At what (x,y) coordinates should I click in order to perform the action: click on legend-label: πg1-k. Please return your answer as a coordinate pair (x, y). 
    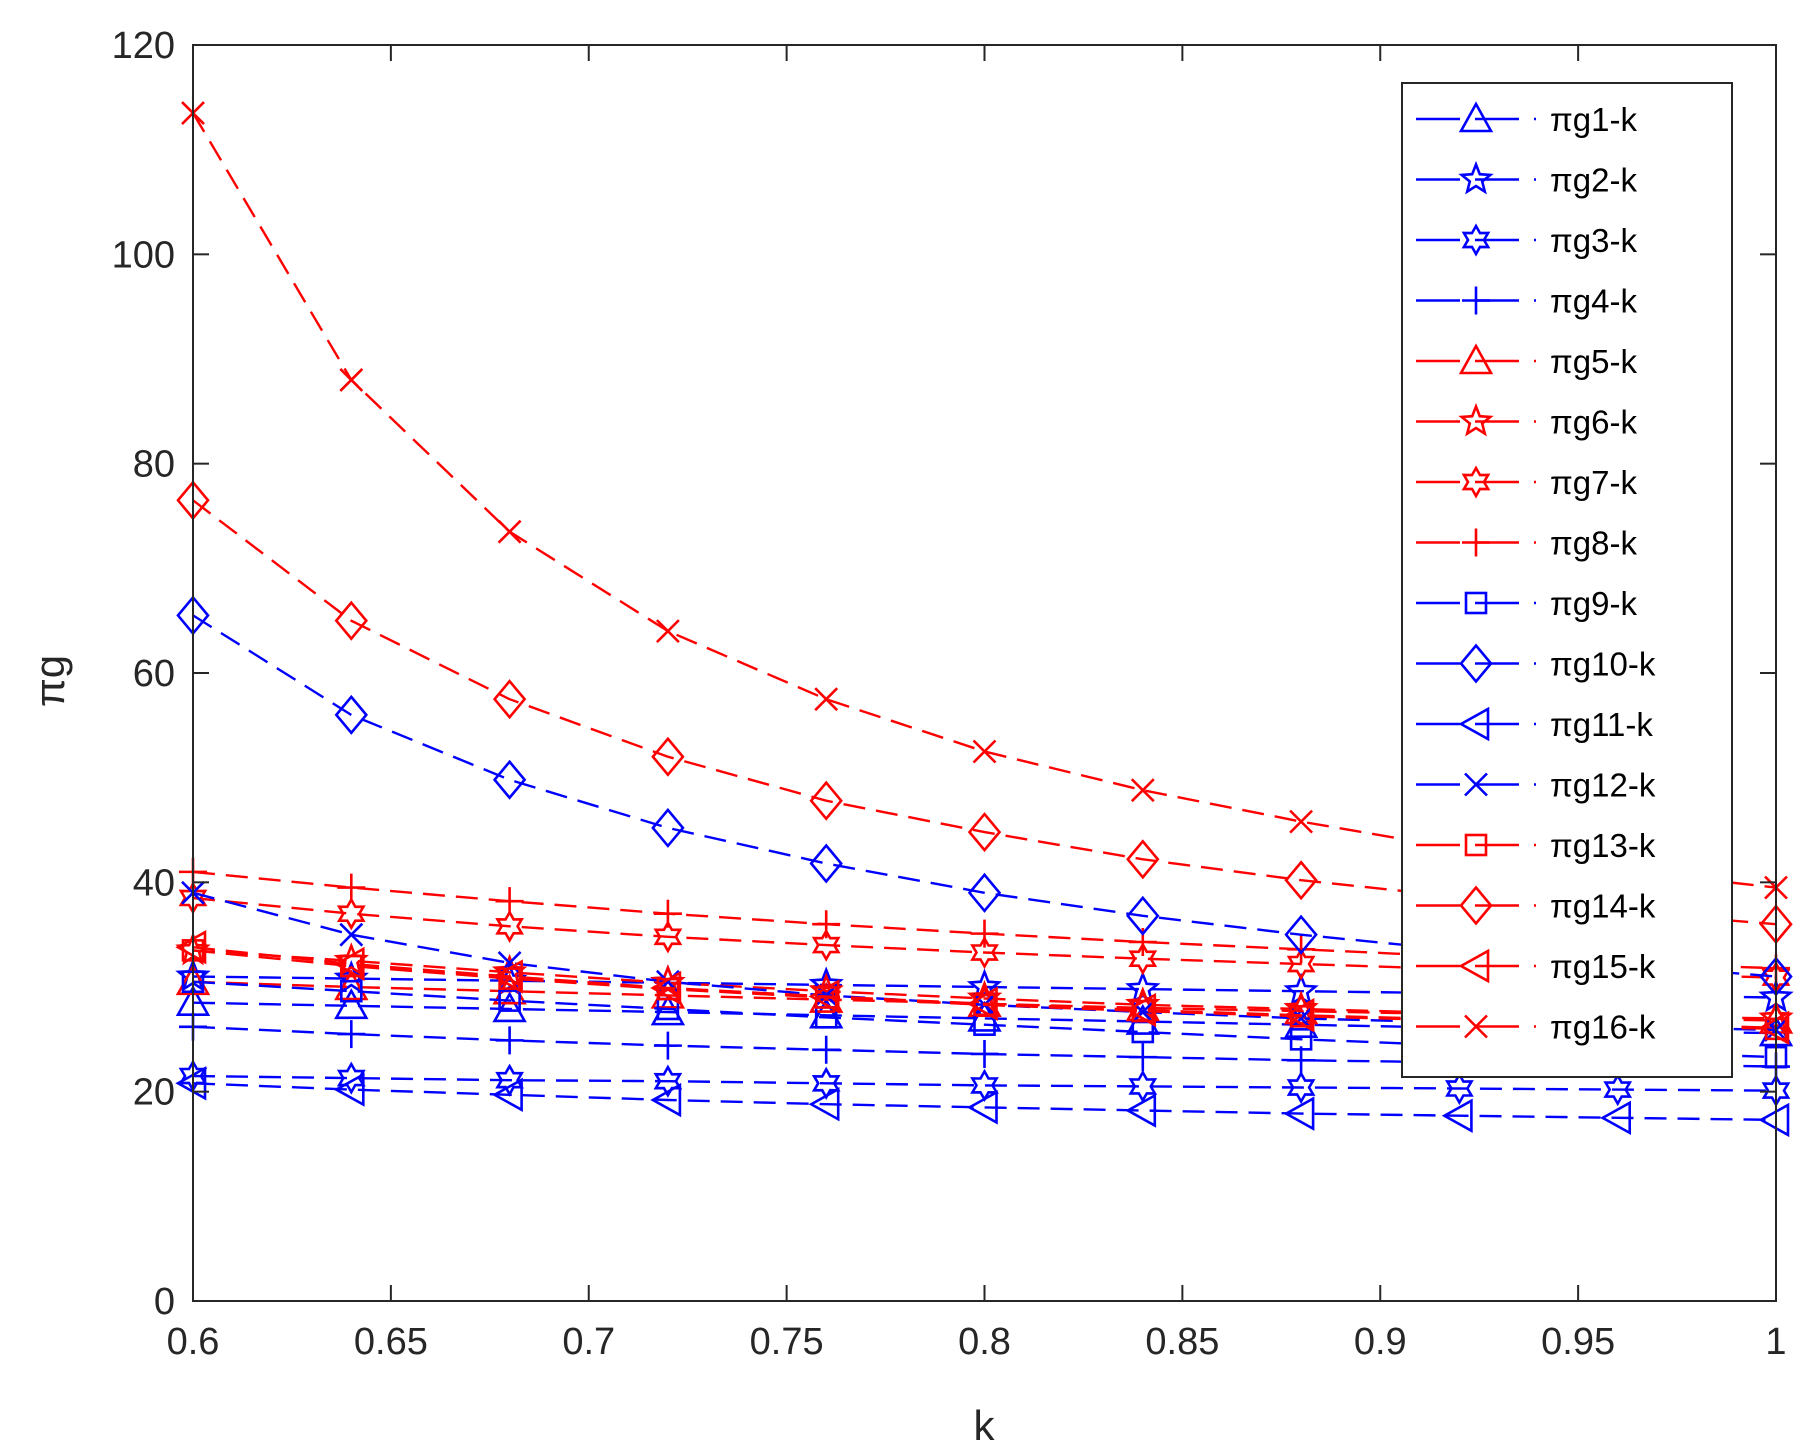
    Looking at the image, I should click on (1593, 119).